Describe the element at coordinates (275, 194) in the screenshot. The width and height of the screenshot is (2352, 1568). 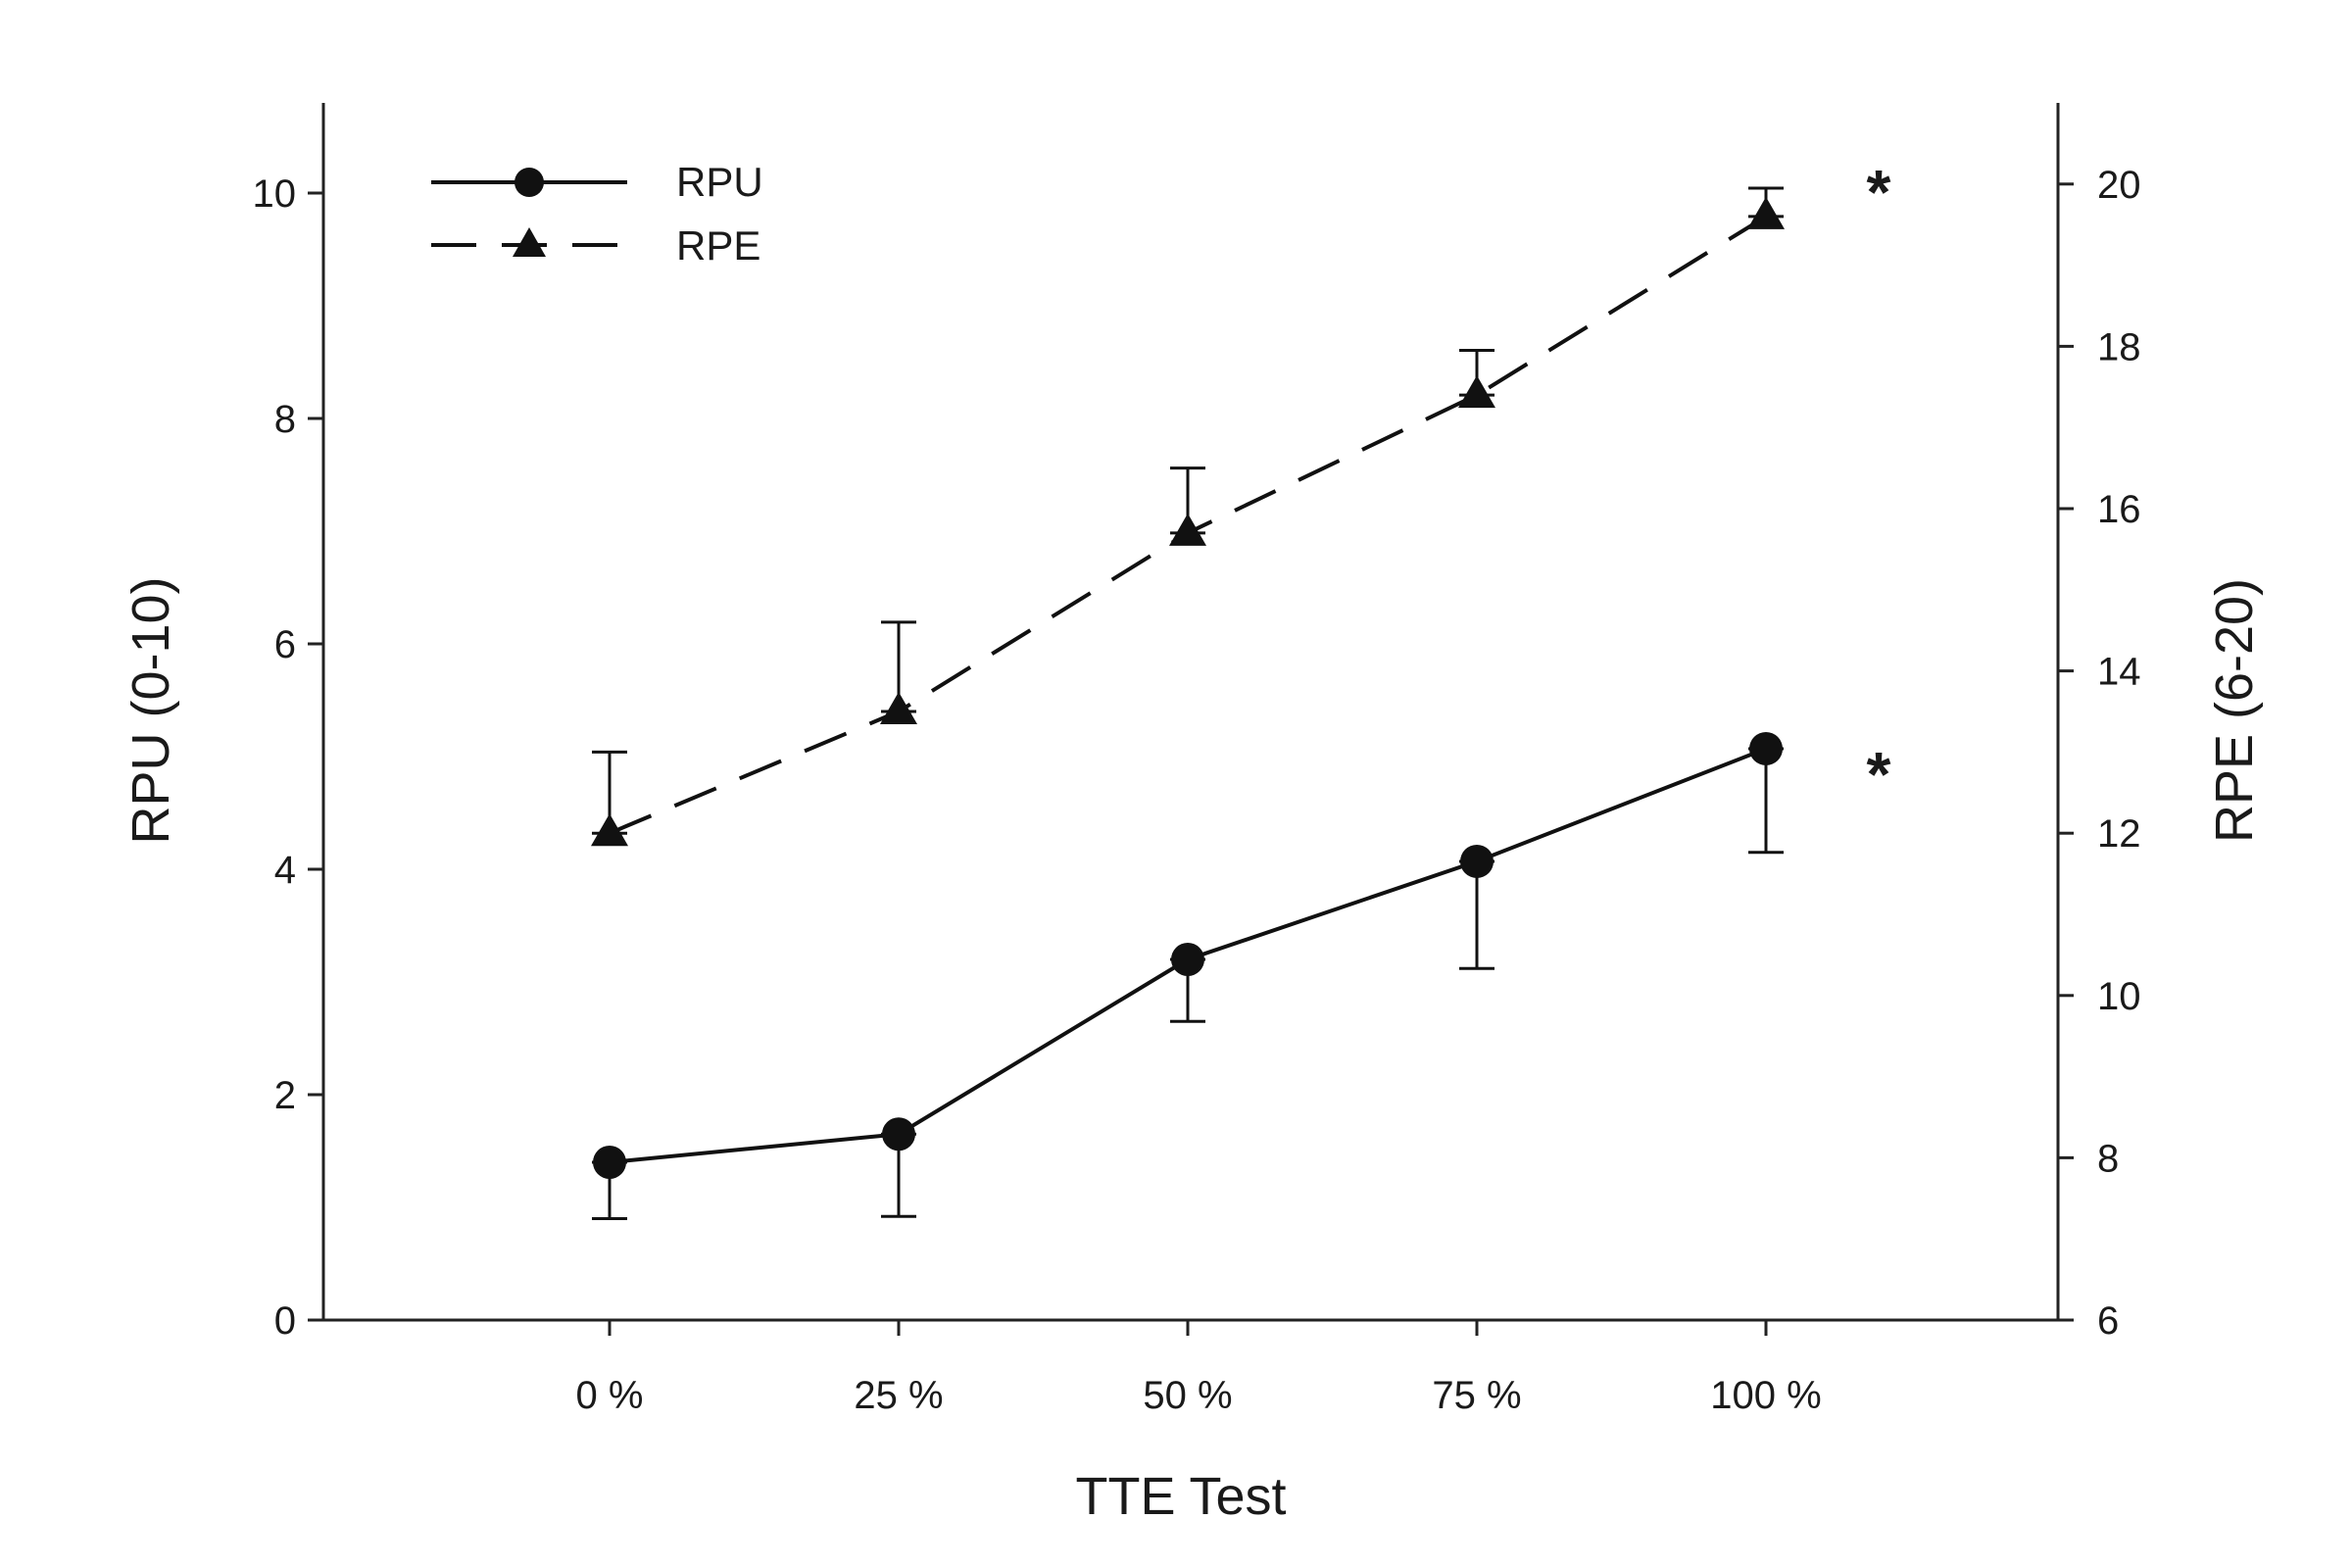
I see `y-left-tick-label: 10` at that location.